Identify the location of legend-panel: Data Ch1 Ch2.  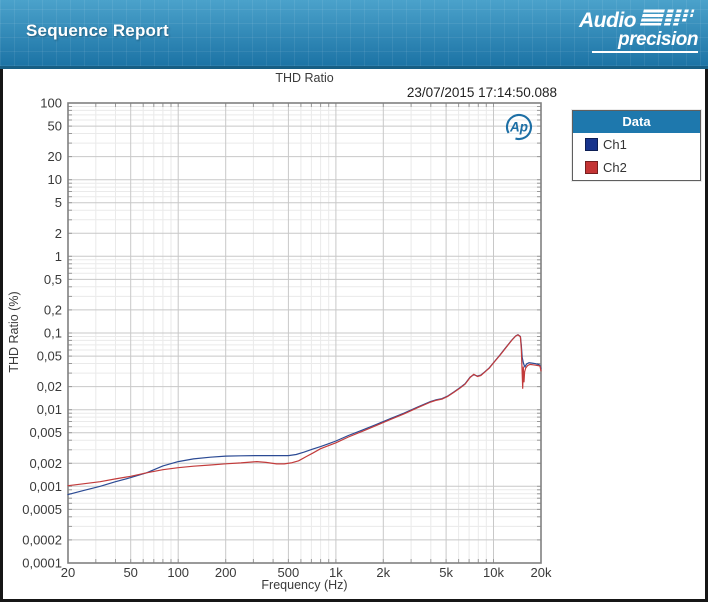
(636, 145).